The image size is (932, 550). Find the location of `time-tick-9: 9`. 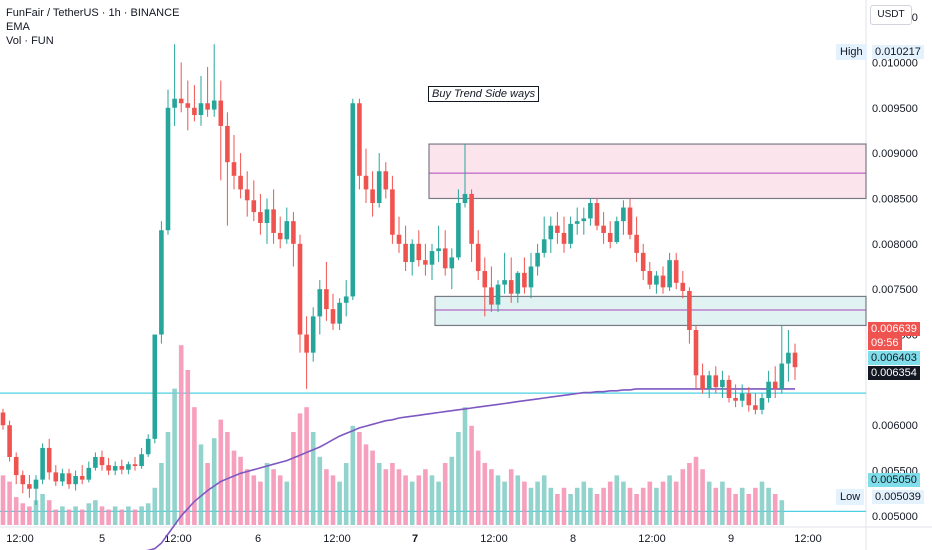

time-tick-9: 9 is located at coordinates (731, 539).